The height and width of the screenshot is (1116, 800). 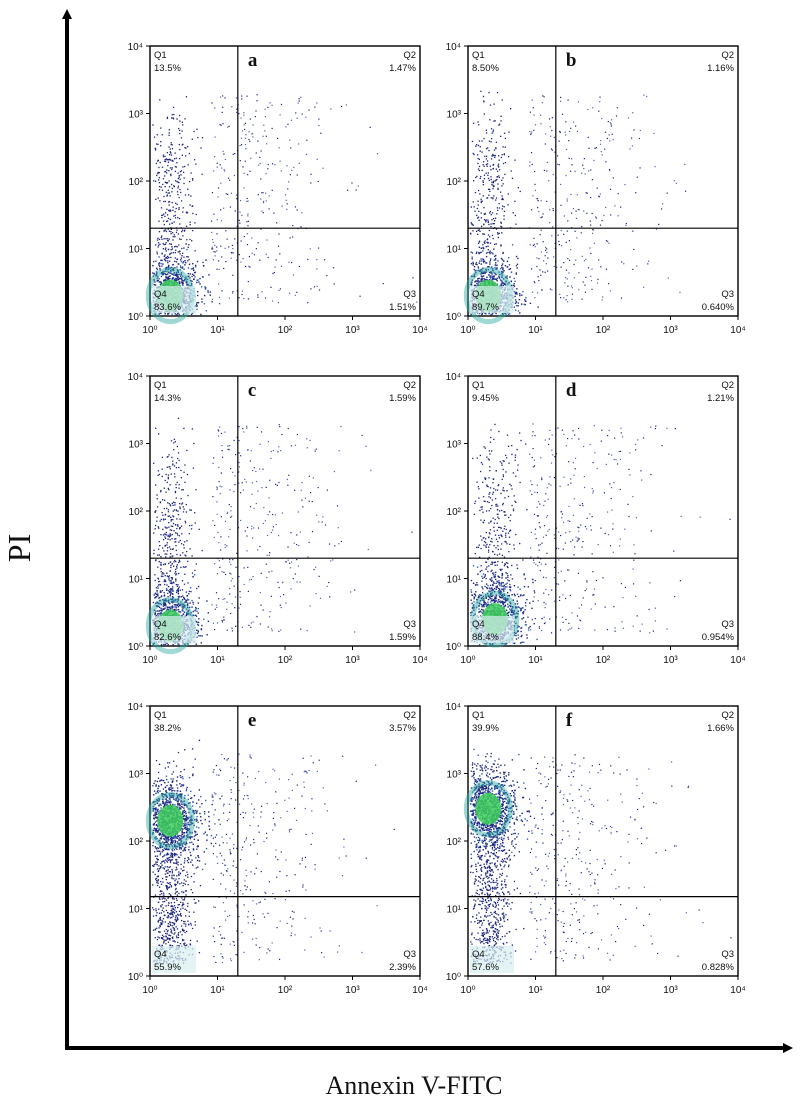 I want to click on x-tick-label: 10⁰, so click(x=149, y=660).